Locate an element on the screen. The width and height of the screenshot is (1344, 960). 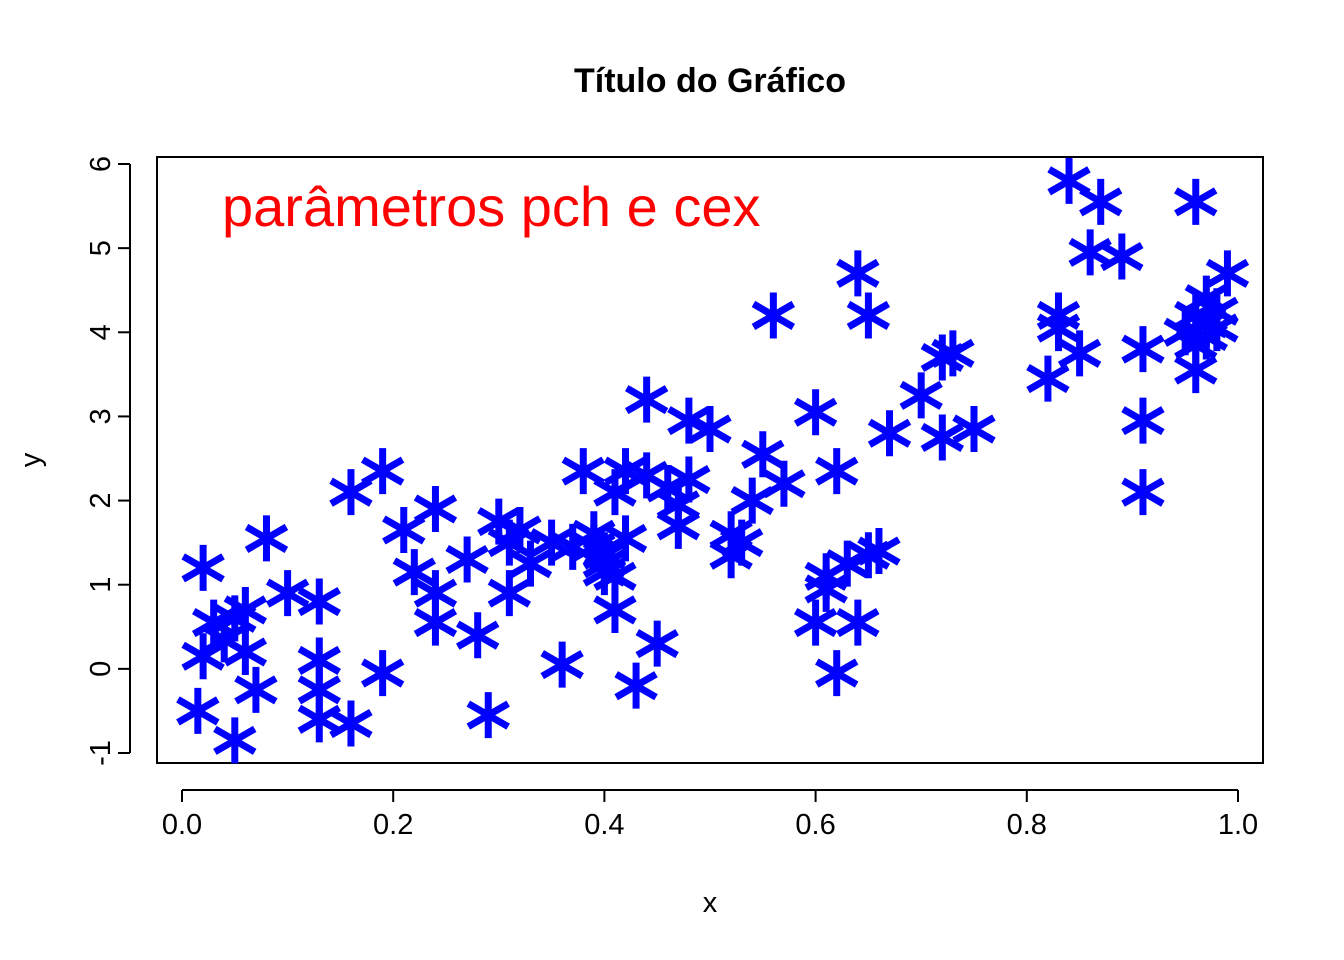
y-tick-label: -1 is located at coordinates (101, 753).